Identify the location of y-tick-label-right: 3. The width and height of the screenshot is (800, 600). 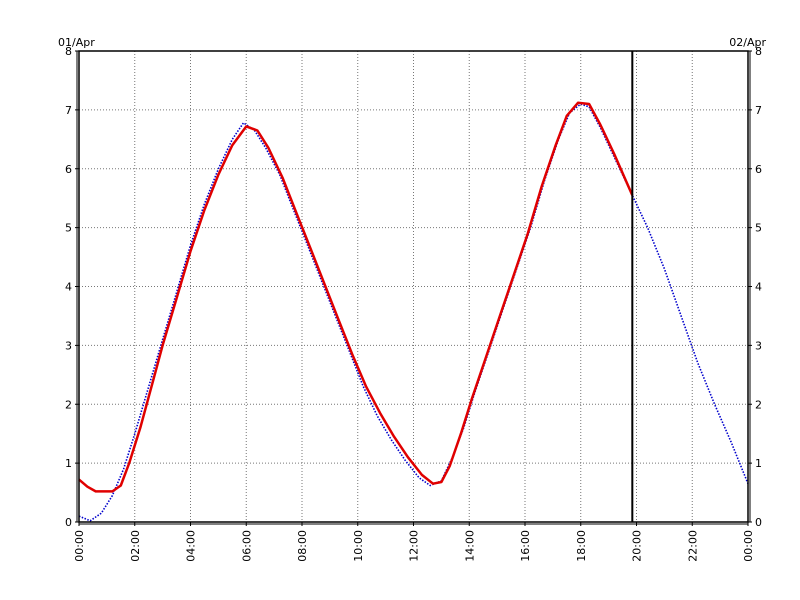
(758, 345).